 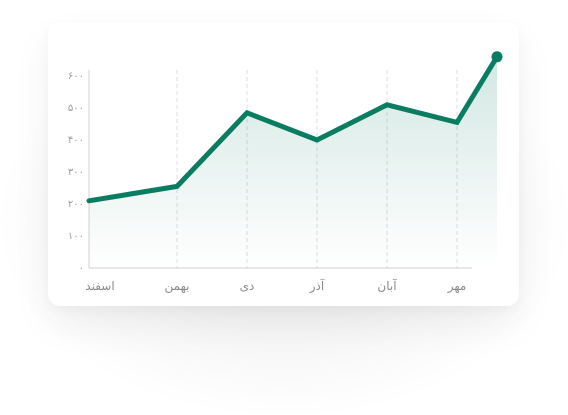 I want to click on x-tick-label: مهر, so click(x=457, y=286).